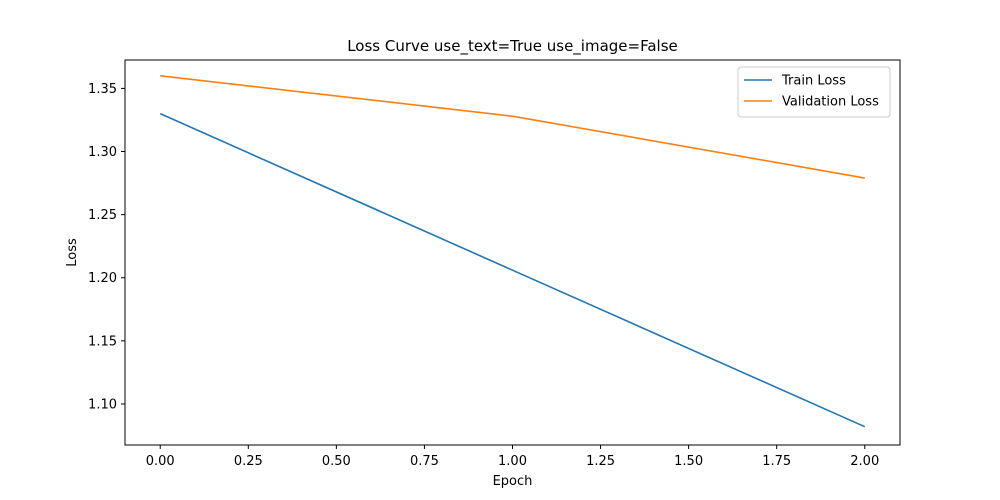  I want to click on x-tick-label: 1.00, so click(512, 461).